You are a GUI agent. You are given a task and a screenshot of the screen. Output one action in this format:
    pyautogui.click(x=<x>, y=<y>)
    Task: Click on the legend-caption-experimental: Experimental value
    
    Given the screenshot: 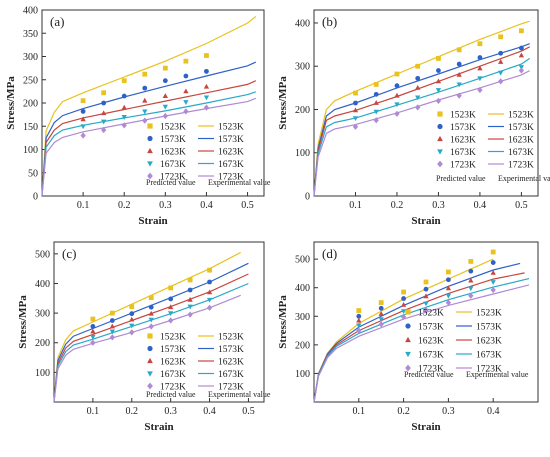 What is the action you would take?
    pyautogui.click(x=239, y=182)
    